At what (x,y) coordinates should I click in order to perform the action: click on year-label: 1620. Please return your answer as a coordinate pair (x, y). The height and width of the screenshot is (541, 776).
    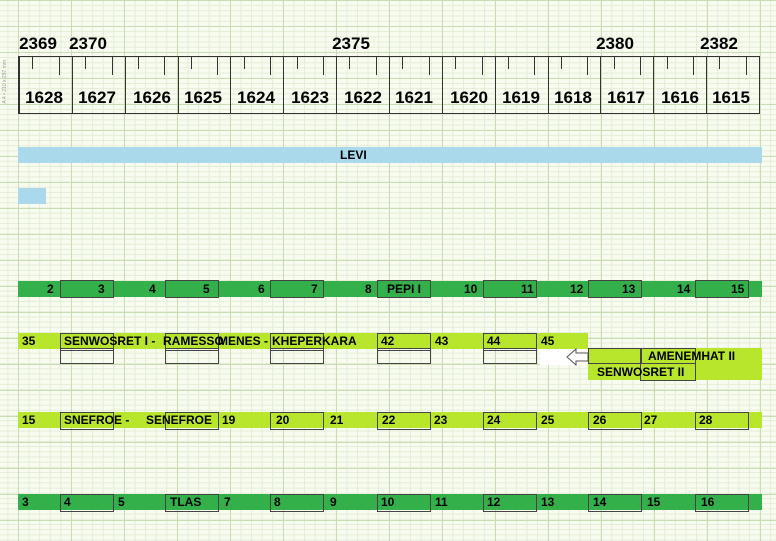
    Looking at the image, I should click on (469, 97).